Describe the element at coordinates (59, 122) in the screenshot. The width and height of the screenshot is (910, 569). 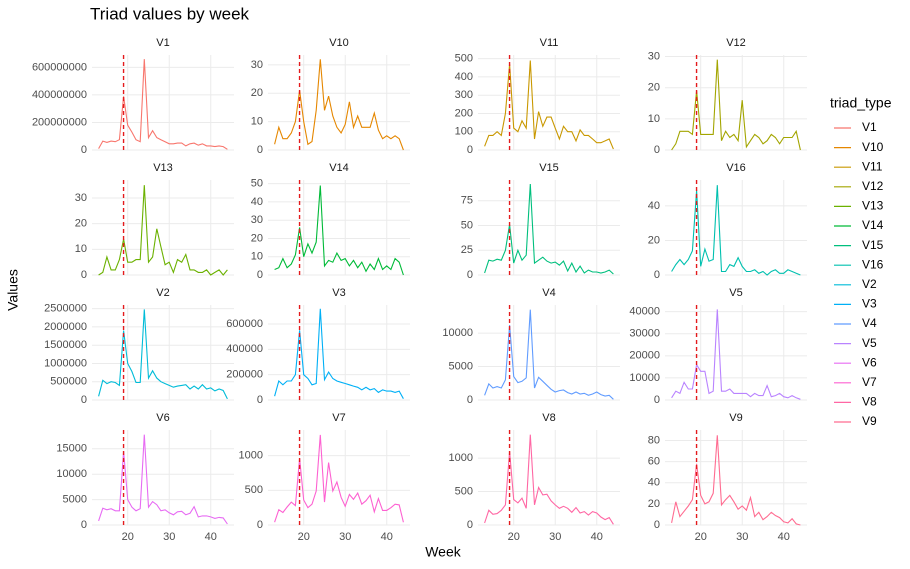
I see `y-tick-label: 200000000` at that location.